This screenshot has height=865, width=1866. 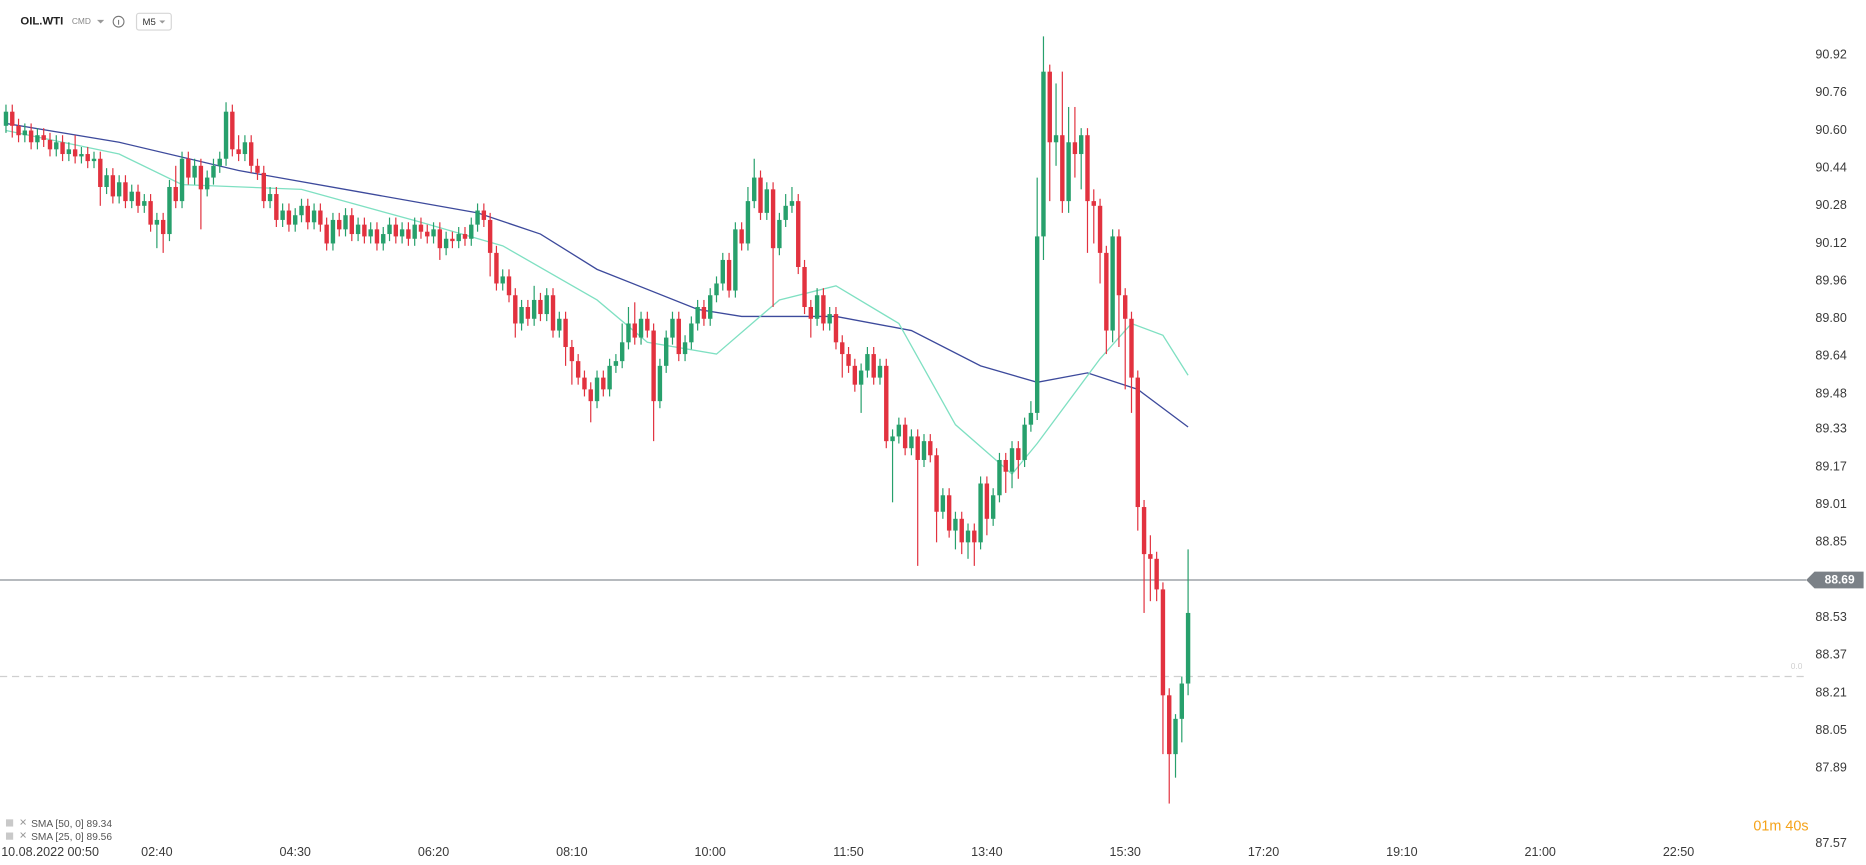 I want to click on y-tick-label: 88.85, so click(x=1830, y=542).